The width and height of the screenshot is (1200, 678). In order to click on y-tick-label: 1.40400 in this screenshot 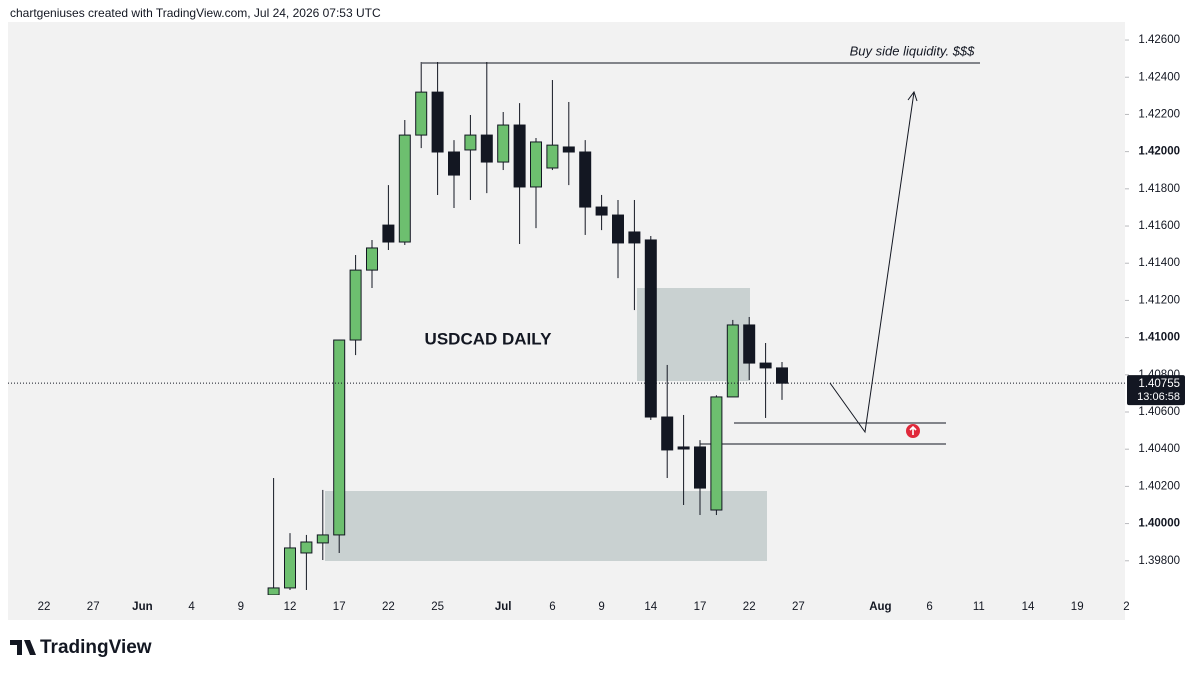, I will do `click(1159, 449)`.